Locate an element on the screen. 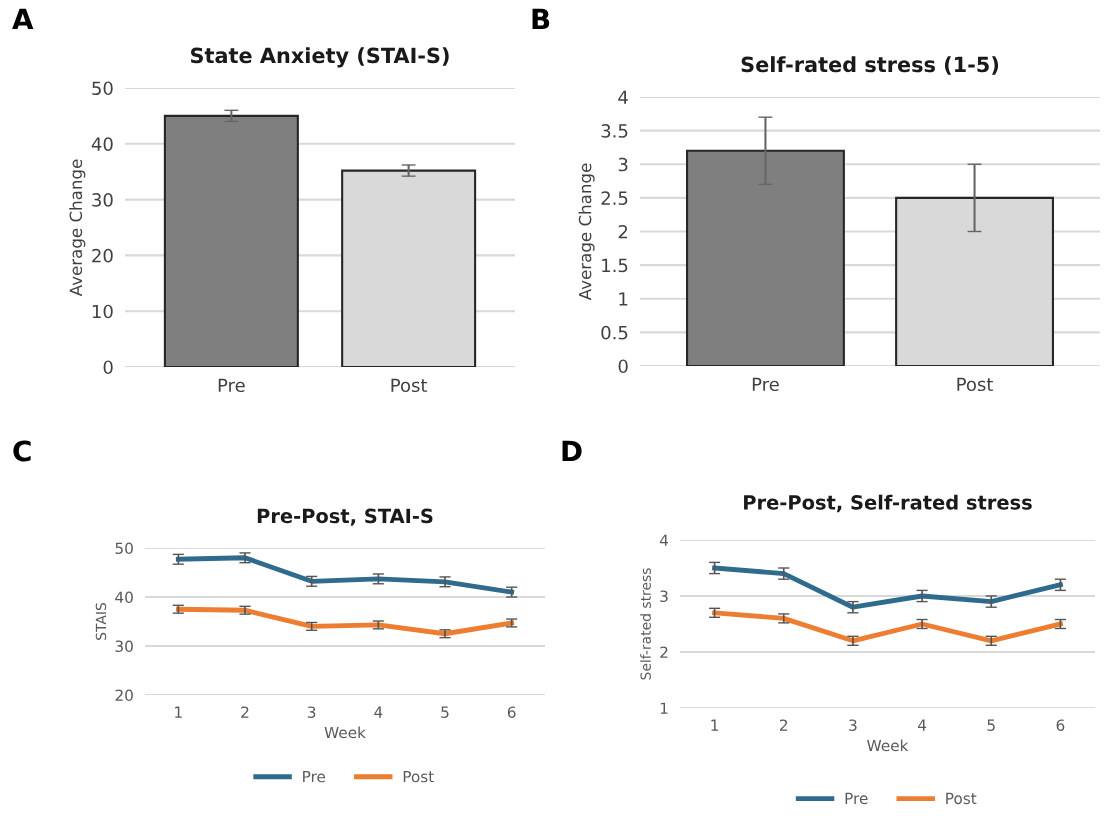 Image resolution: width=1112 pixels, height=833 pixels. y-tick-label: 10 is located at coordinates (102, 311).